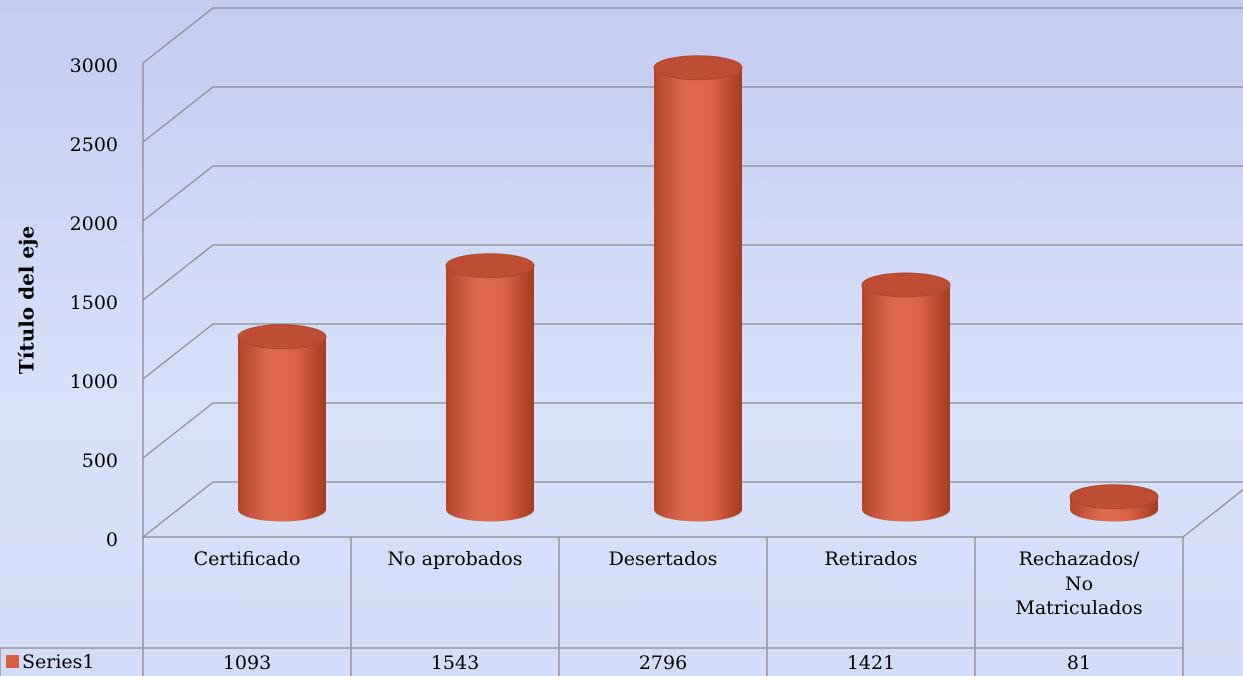 The width and height of the screenshot is (1243, 676). Describe the element at coordinates (871, 559) in the screenshot. I see `x-tick-label-text: Retirados` at that location.